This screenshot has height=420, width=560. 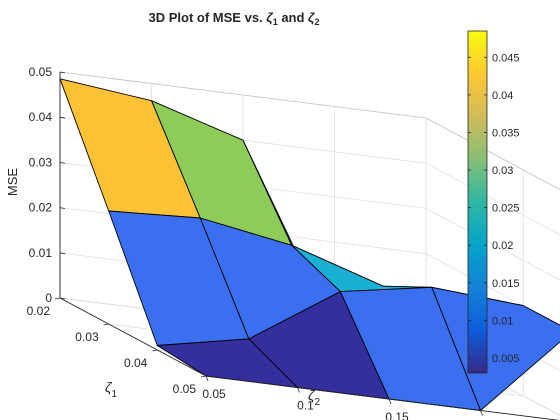 What do you see at coordinates (305, 406) in the screenshot?
I see `zeta2-tick-label: 0.1` at bounding box center [305, 406].